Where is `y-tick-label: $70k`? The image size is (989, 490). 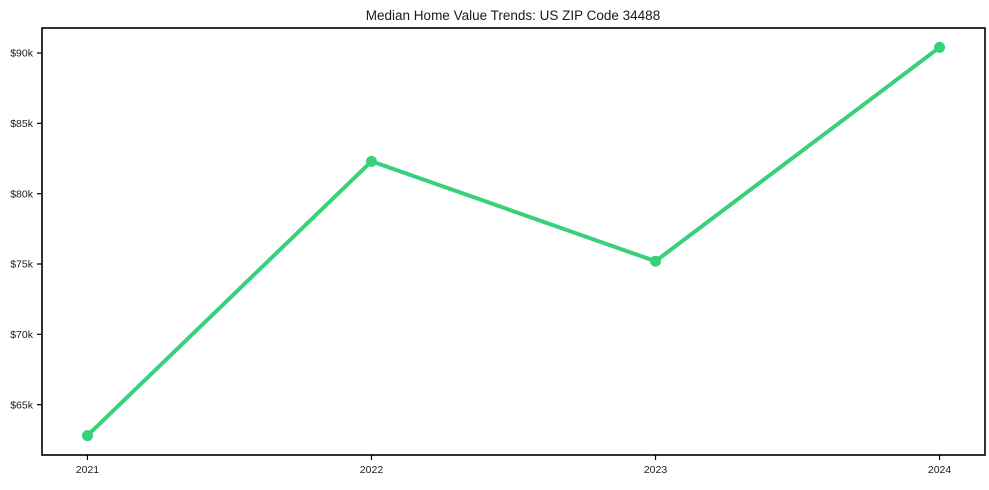 y-tick-label: $70k is located at coordinates (22, 335).